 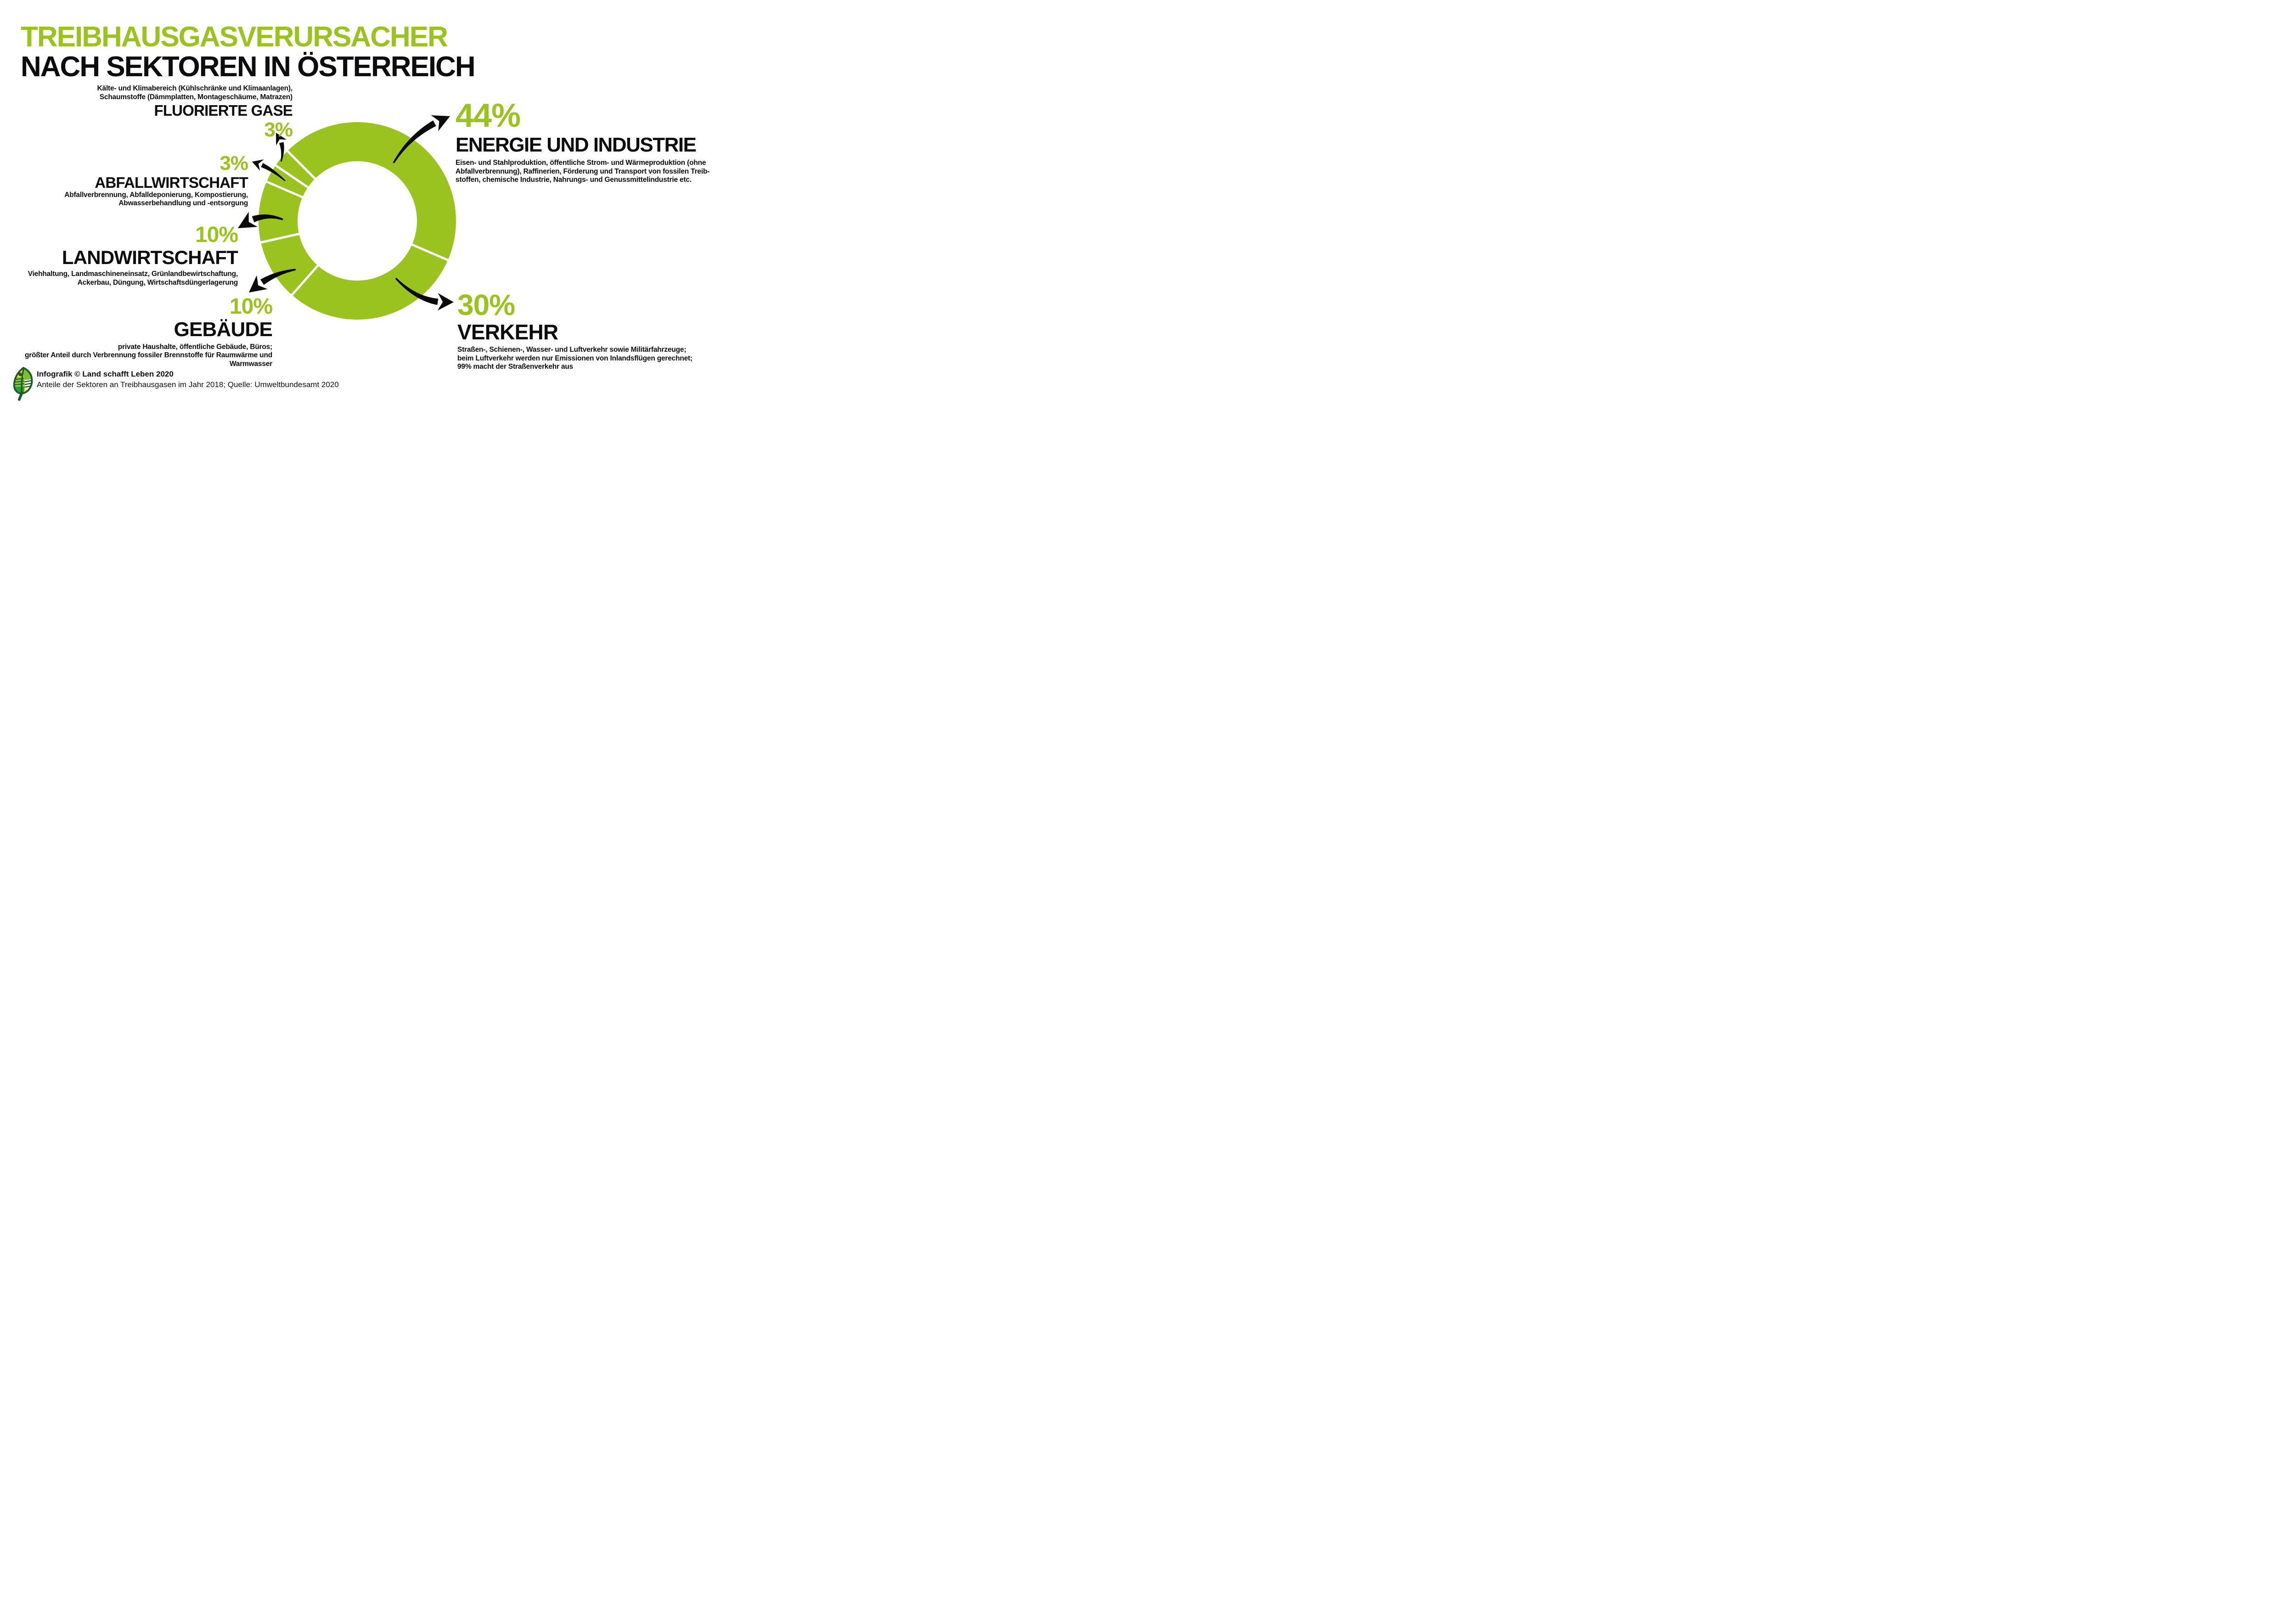 I want to click on sector-percent-verkehr: 30%, so click(x=486, y=305).